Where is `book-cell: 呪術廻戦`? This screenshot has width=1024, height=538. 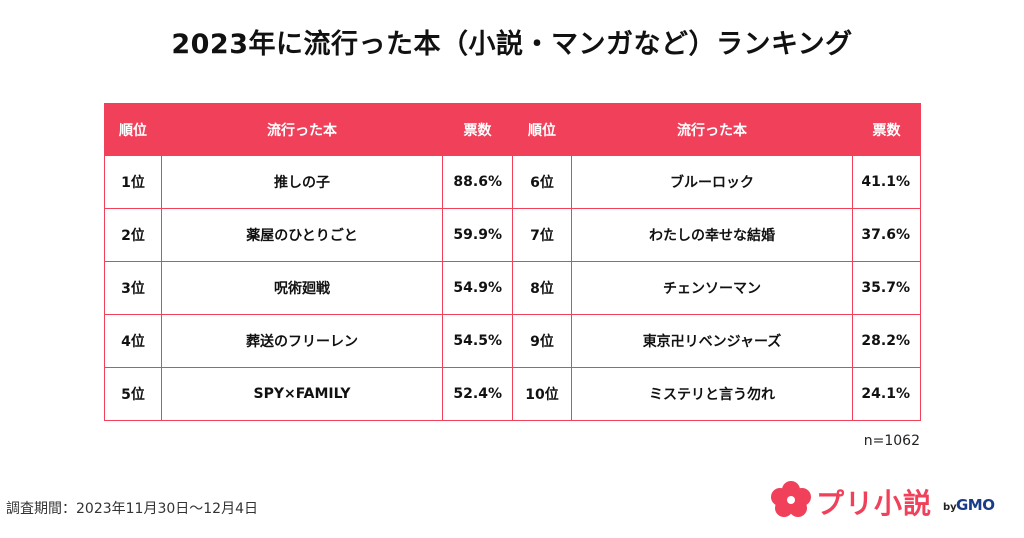 book-cell: 呪術廻戦 is located at coordinates (302, 288).